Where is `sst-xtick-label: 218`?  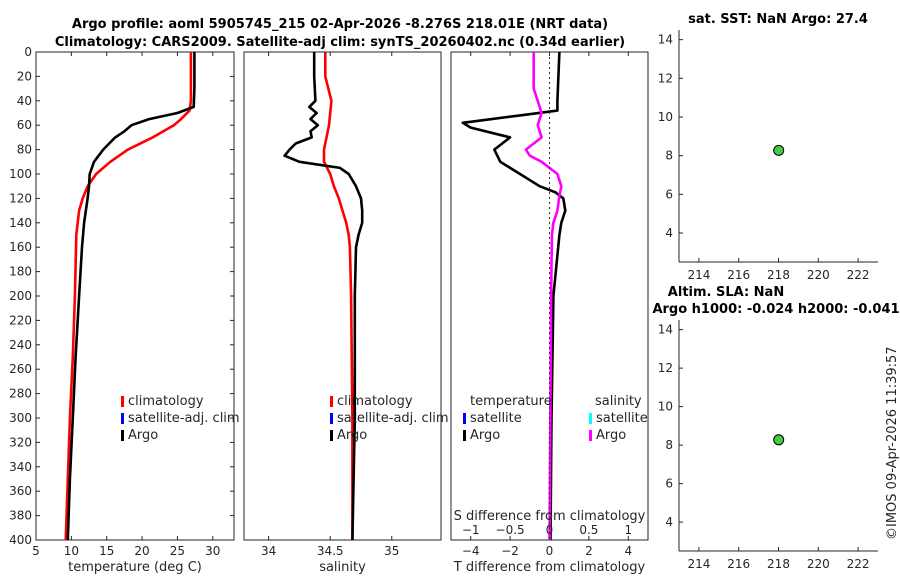
sst-xtick-label: 218 is located at coordinates (778, 275).